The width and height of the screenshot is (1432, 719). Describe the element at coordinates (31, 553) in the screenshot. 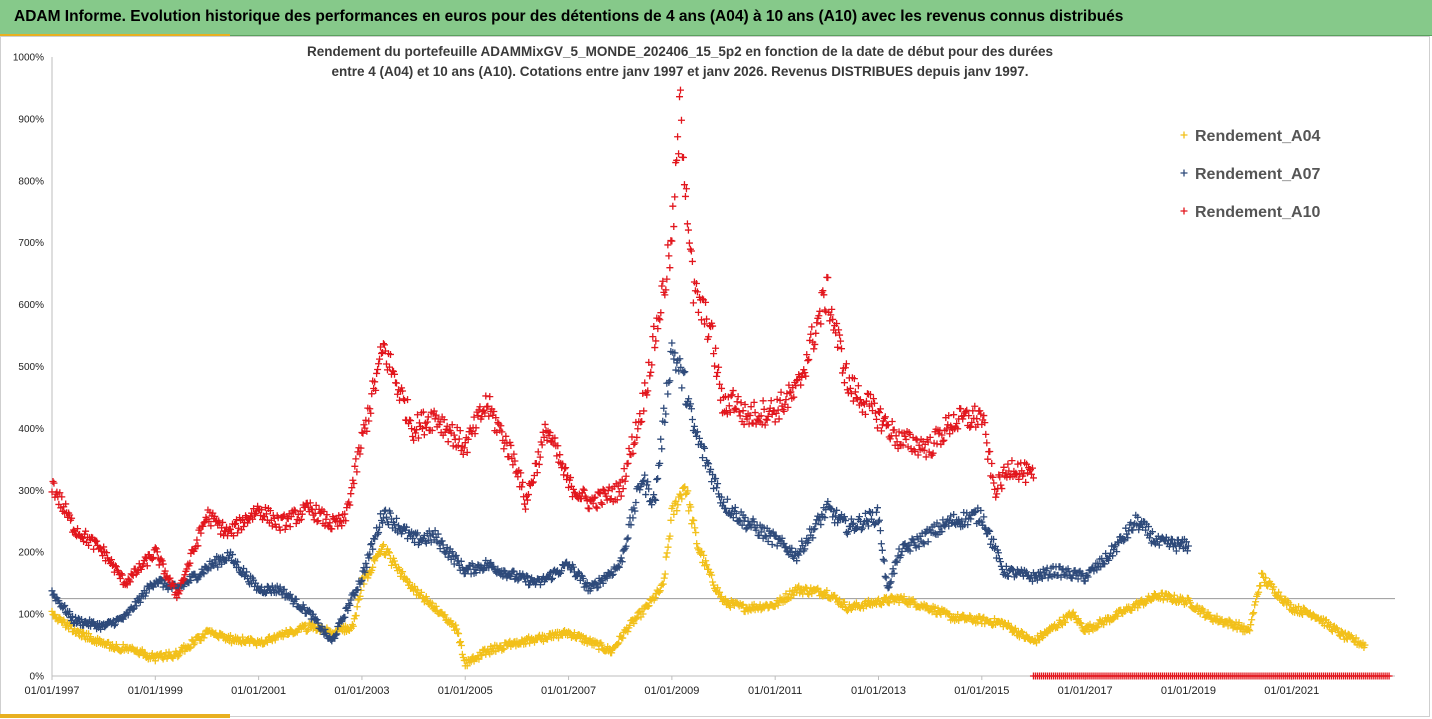

I see `y-tick-label: 200%` at that location.